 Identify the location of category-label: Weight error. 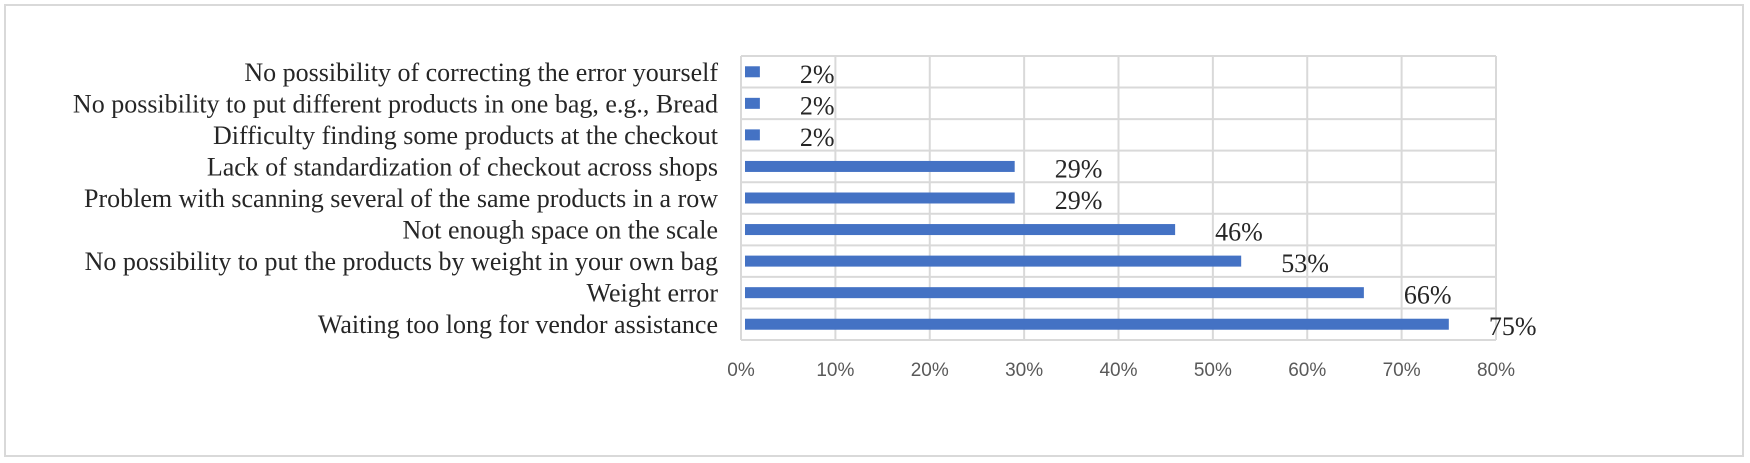
(653, 293).